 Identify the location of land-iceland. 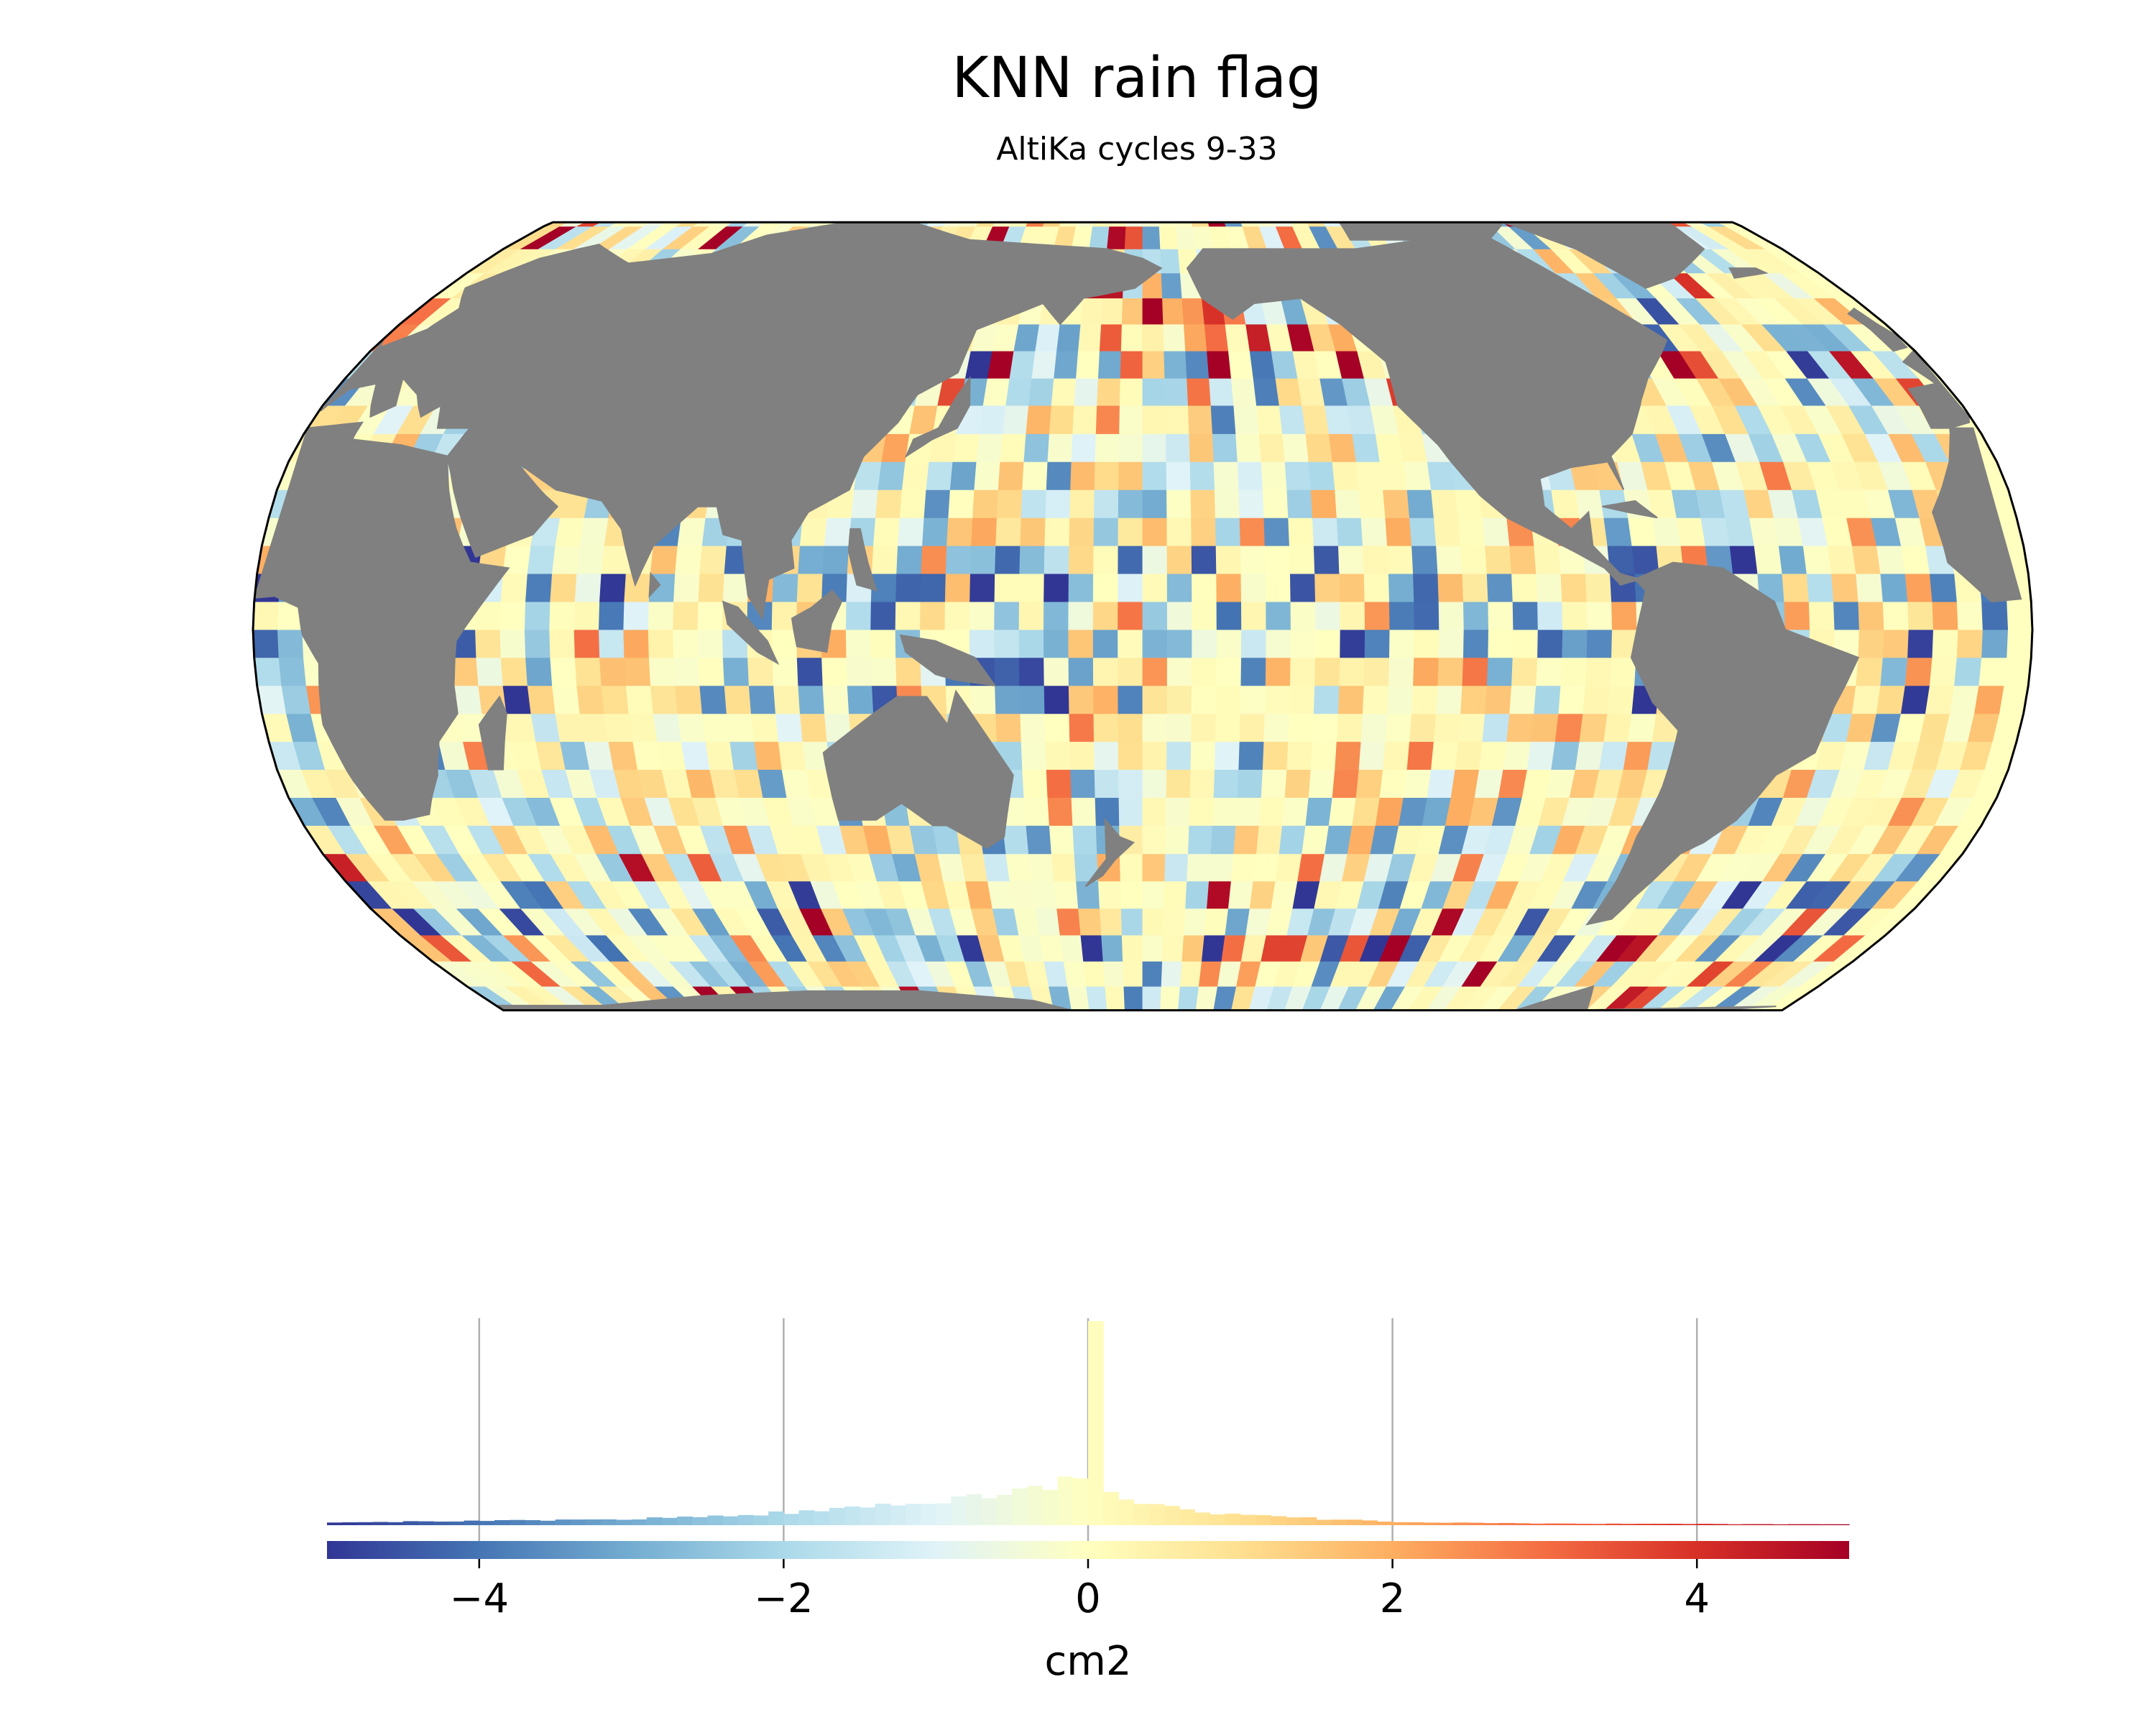
(1748, 273).